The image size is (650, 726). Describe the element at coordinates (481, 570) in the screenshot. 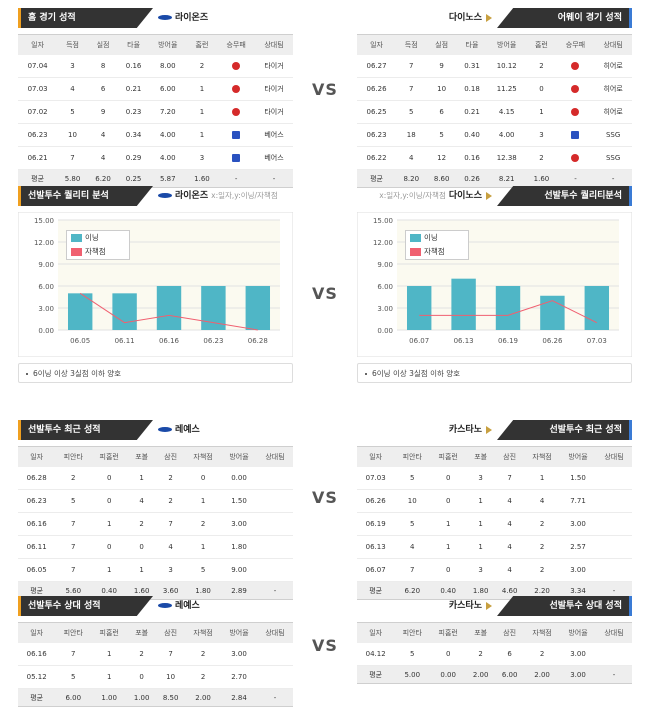

I see `table-cell: 3` at that location.